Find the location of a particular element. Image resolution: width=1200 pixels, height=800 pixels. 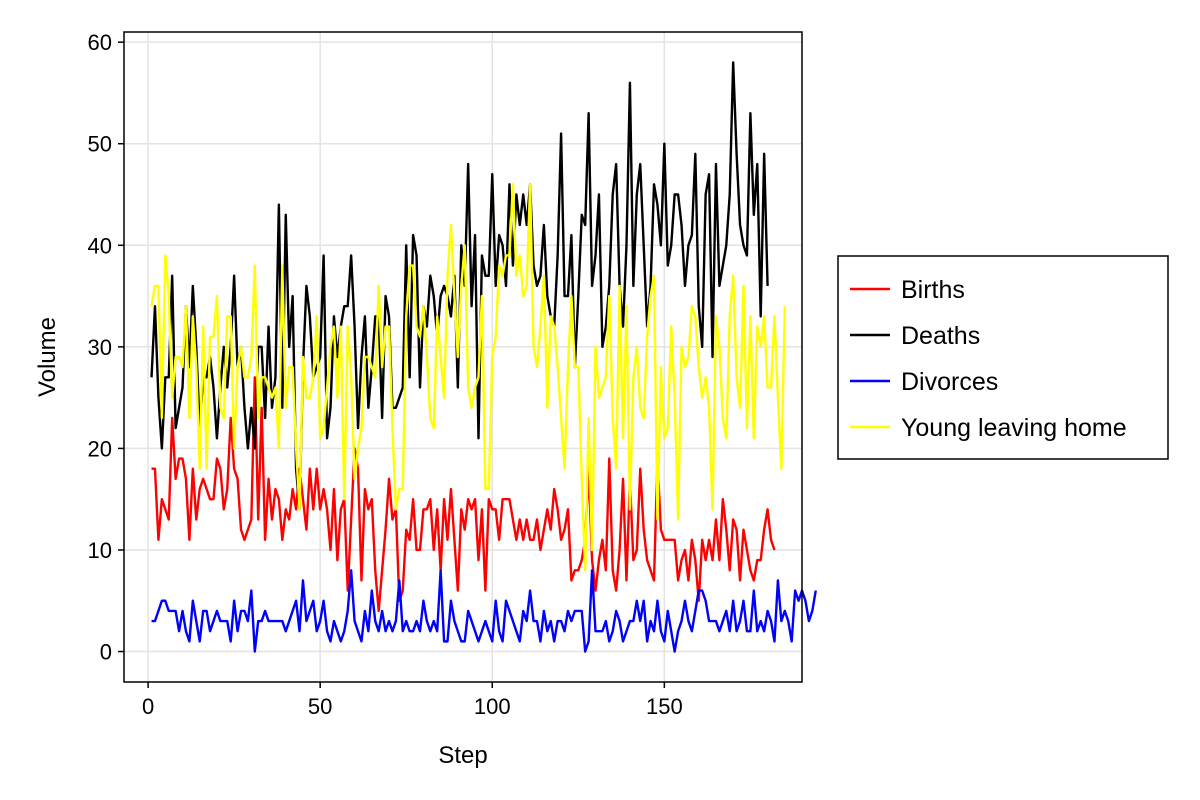

x-tick-label: 100 is located at coordinates (492, 706).